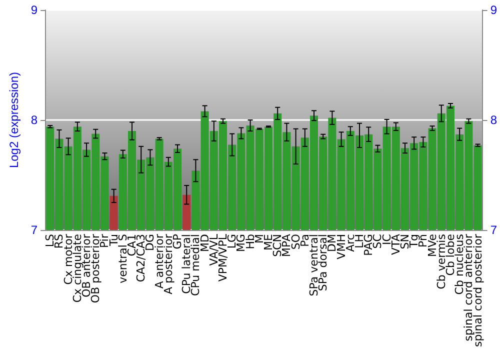 The width and height of the screenshot is (500, 350). Describe the element at coordinates (494, 10) in the screenshot. I see `y2-tick-label: 9` at that location.